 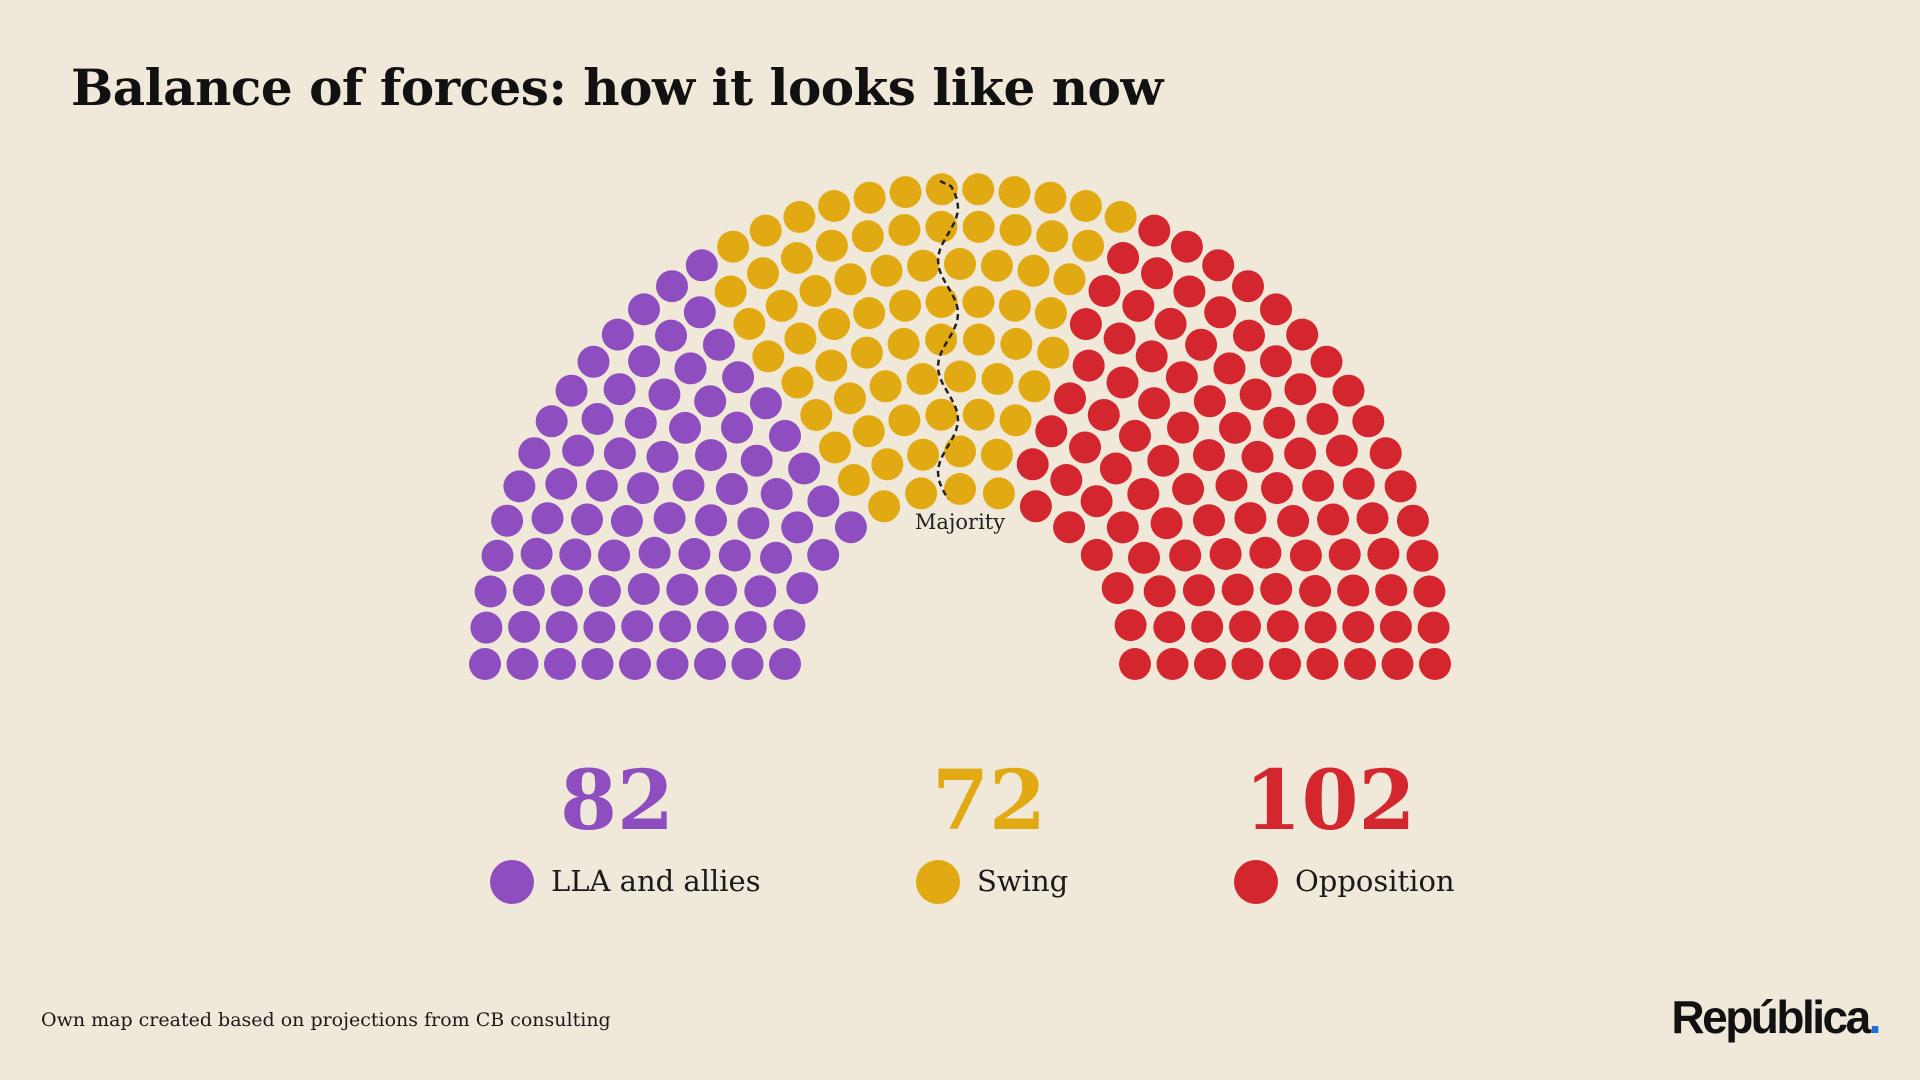 What do you see at coordinates (1256, 882) in the screenshot?
I see `legend-swatch-opposition` at bounding box center [1256, 882].